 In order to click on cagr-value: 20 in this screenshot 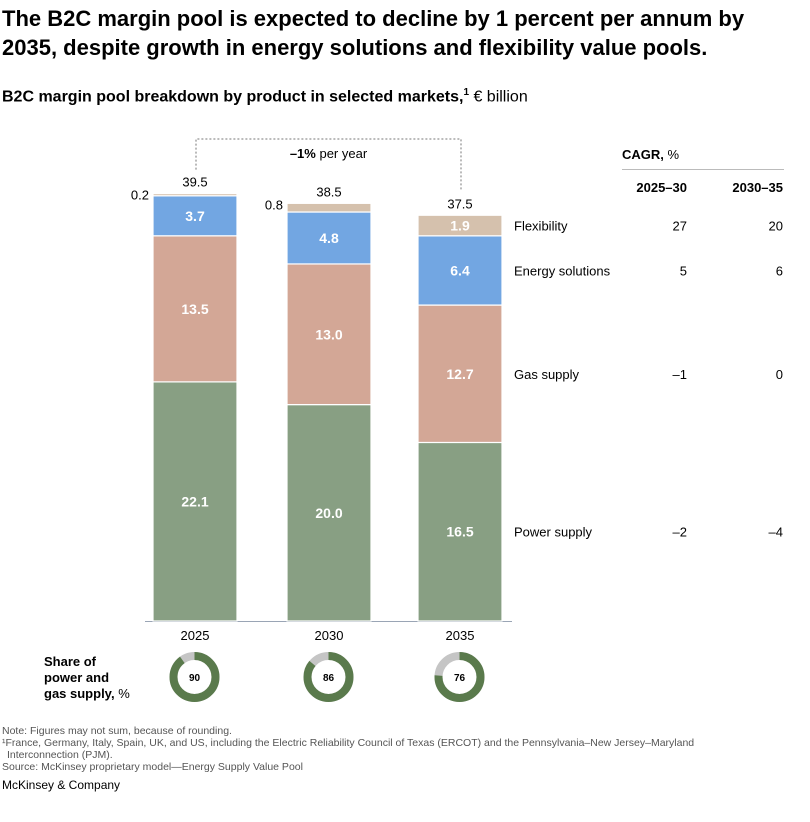, I will do `click(776, 226)`.